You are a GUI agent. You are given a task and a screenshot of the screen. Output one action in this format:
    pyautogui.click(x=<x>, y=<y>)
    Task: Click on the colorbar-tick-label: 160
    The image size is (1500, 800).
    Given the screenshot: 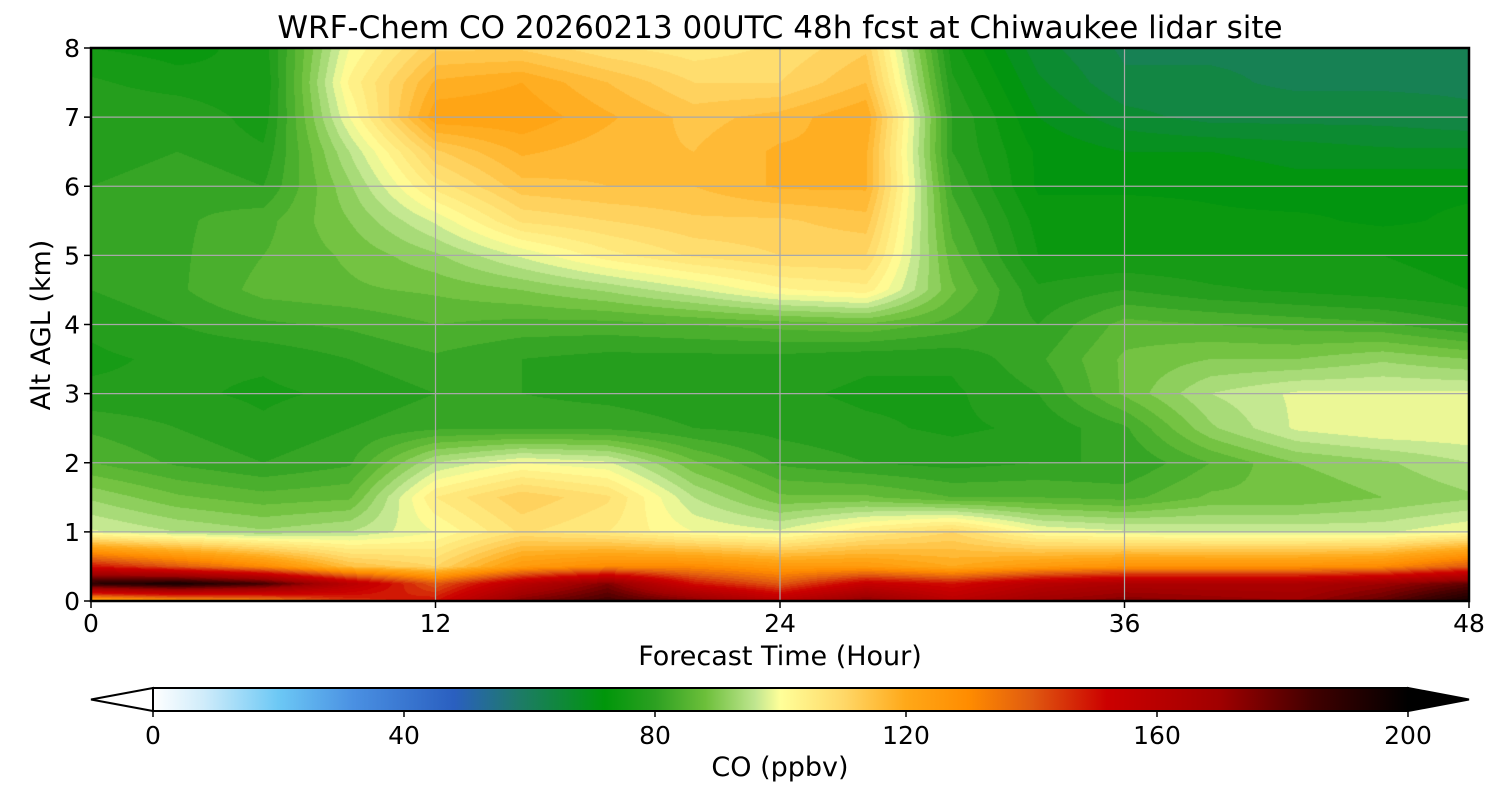 What is the action you would take?
    pyautogui.click(x=1157, y=735)
    